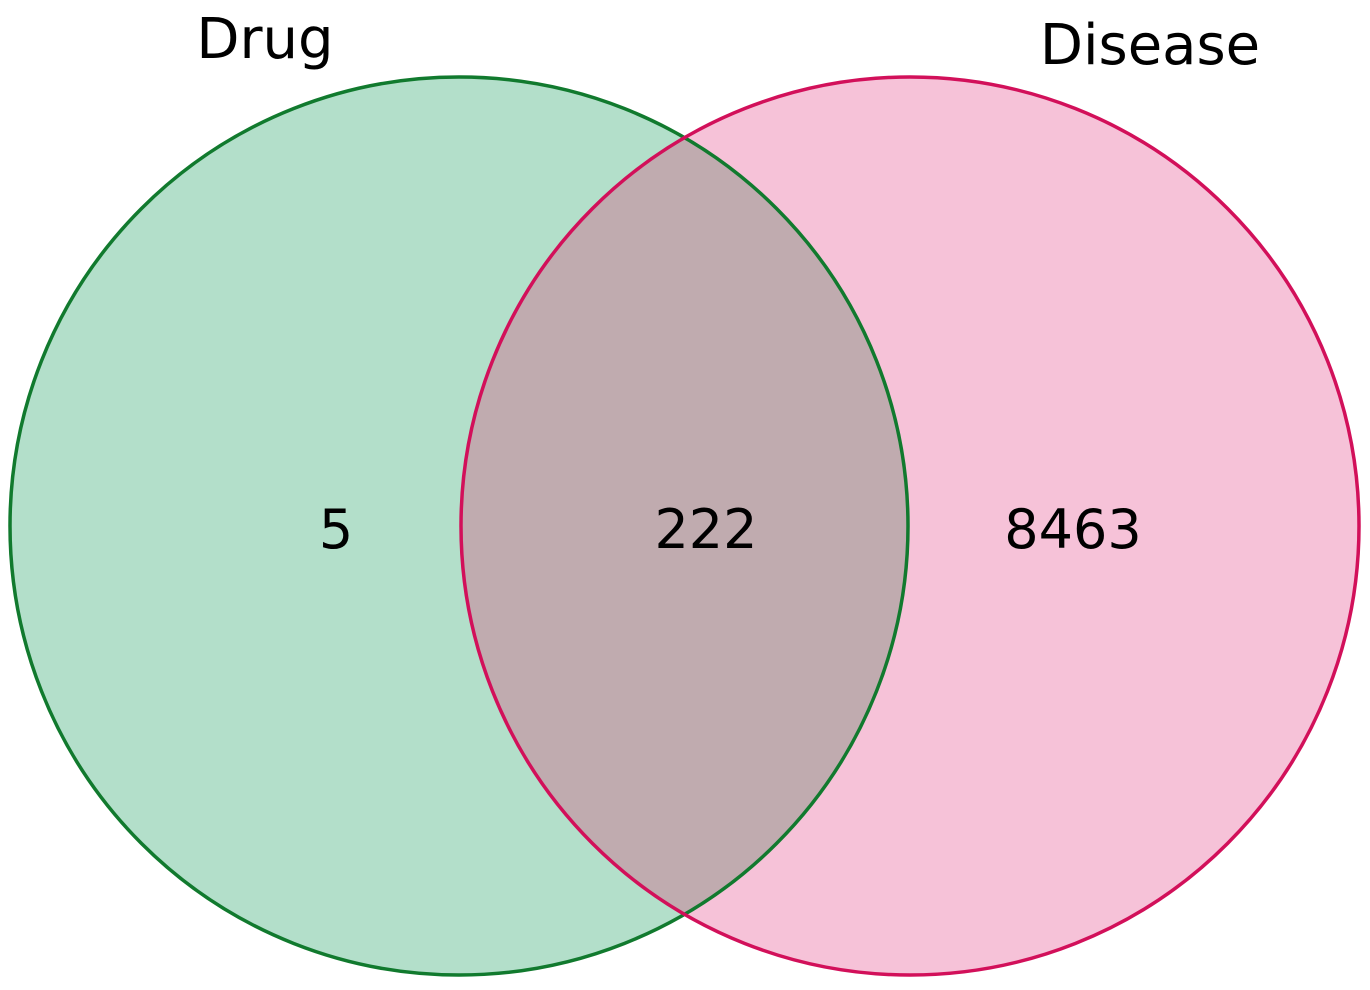  What do you see at coordinates (264, 39) in the screenshot?
I see `drug-set-label: Drug` at bounding box center [264, 39].